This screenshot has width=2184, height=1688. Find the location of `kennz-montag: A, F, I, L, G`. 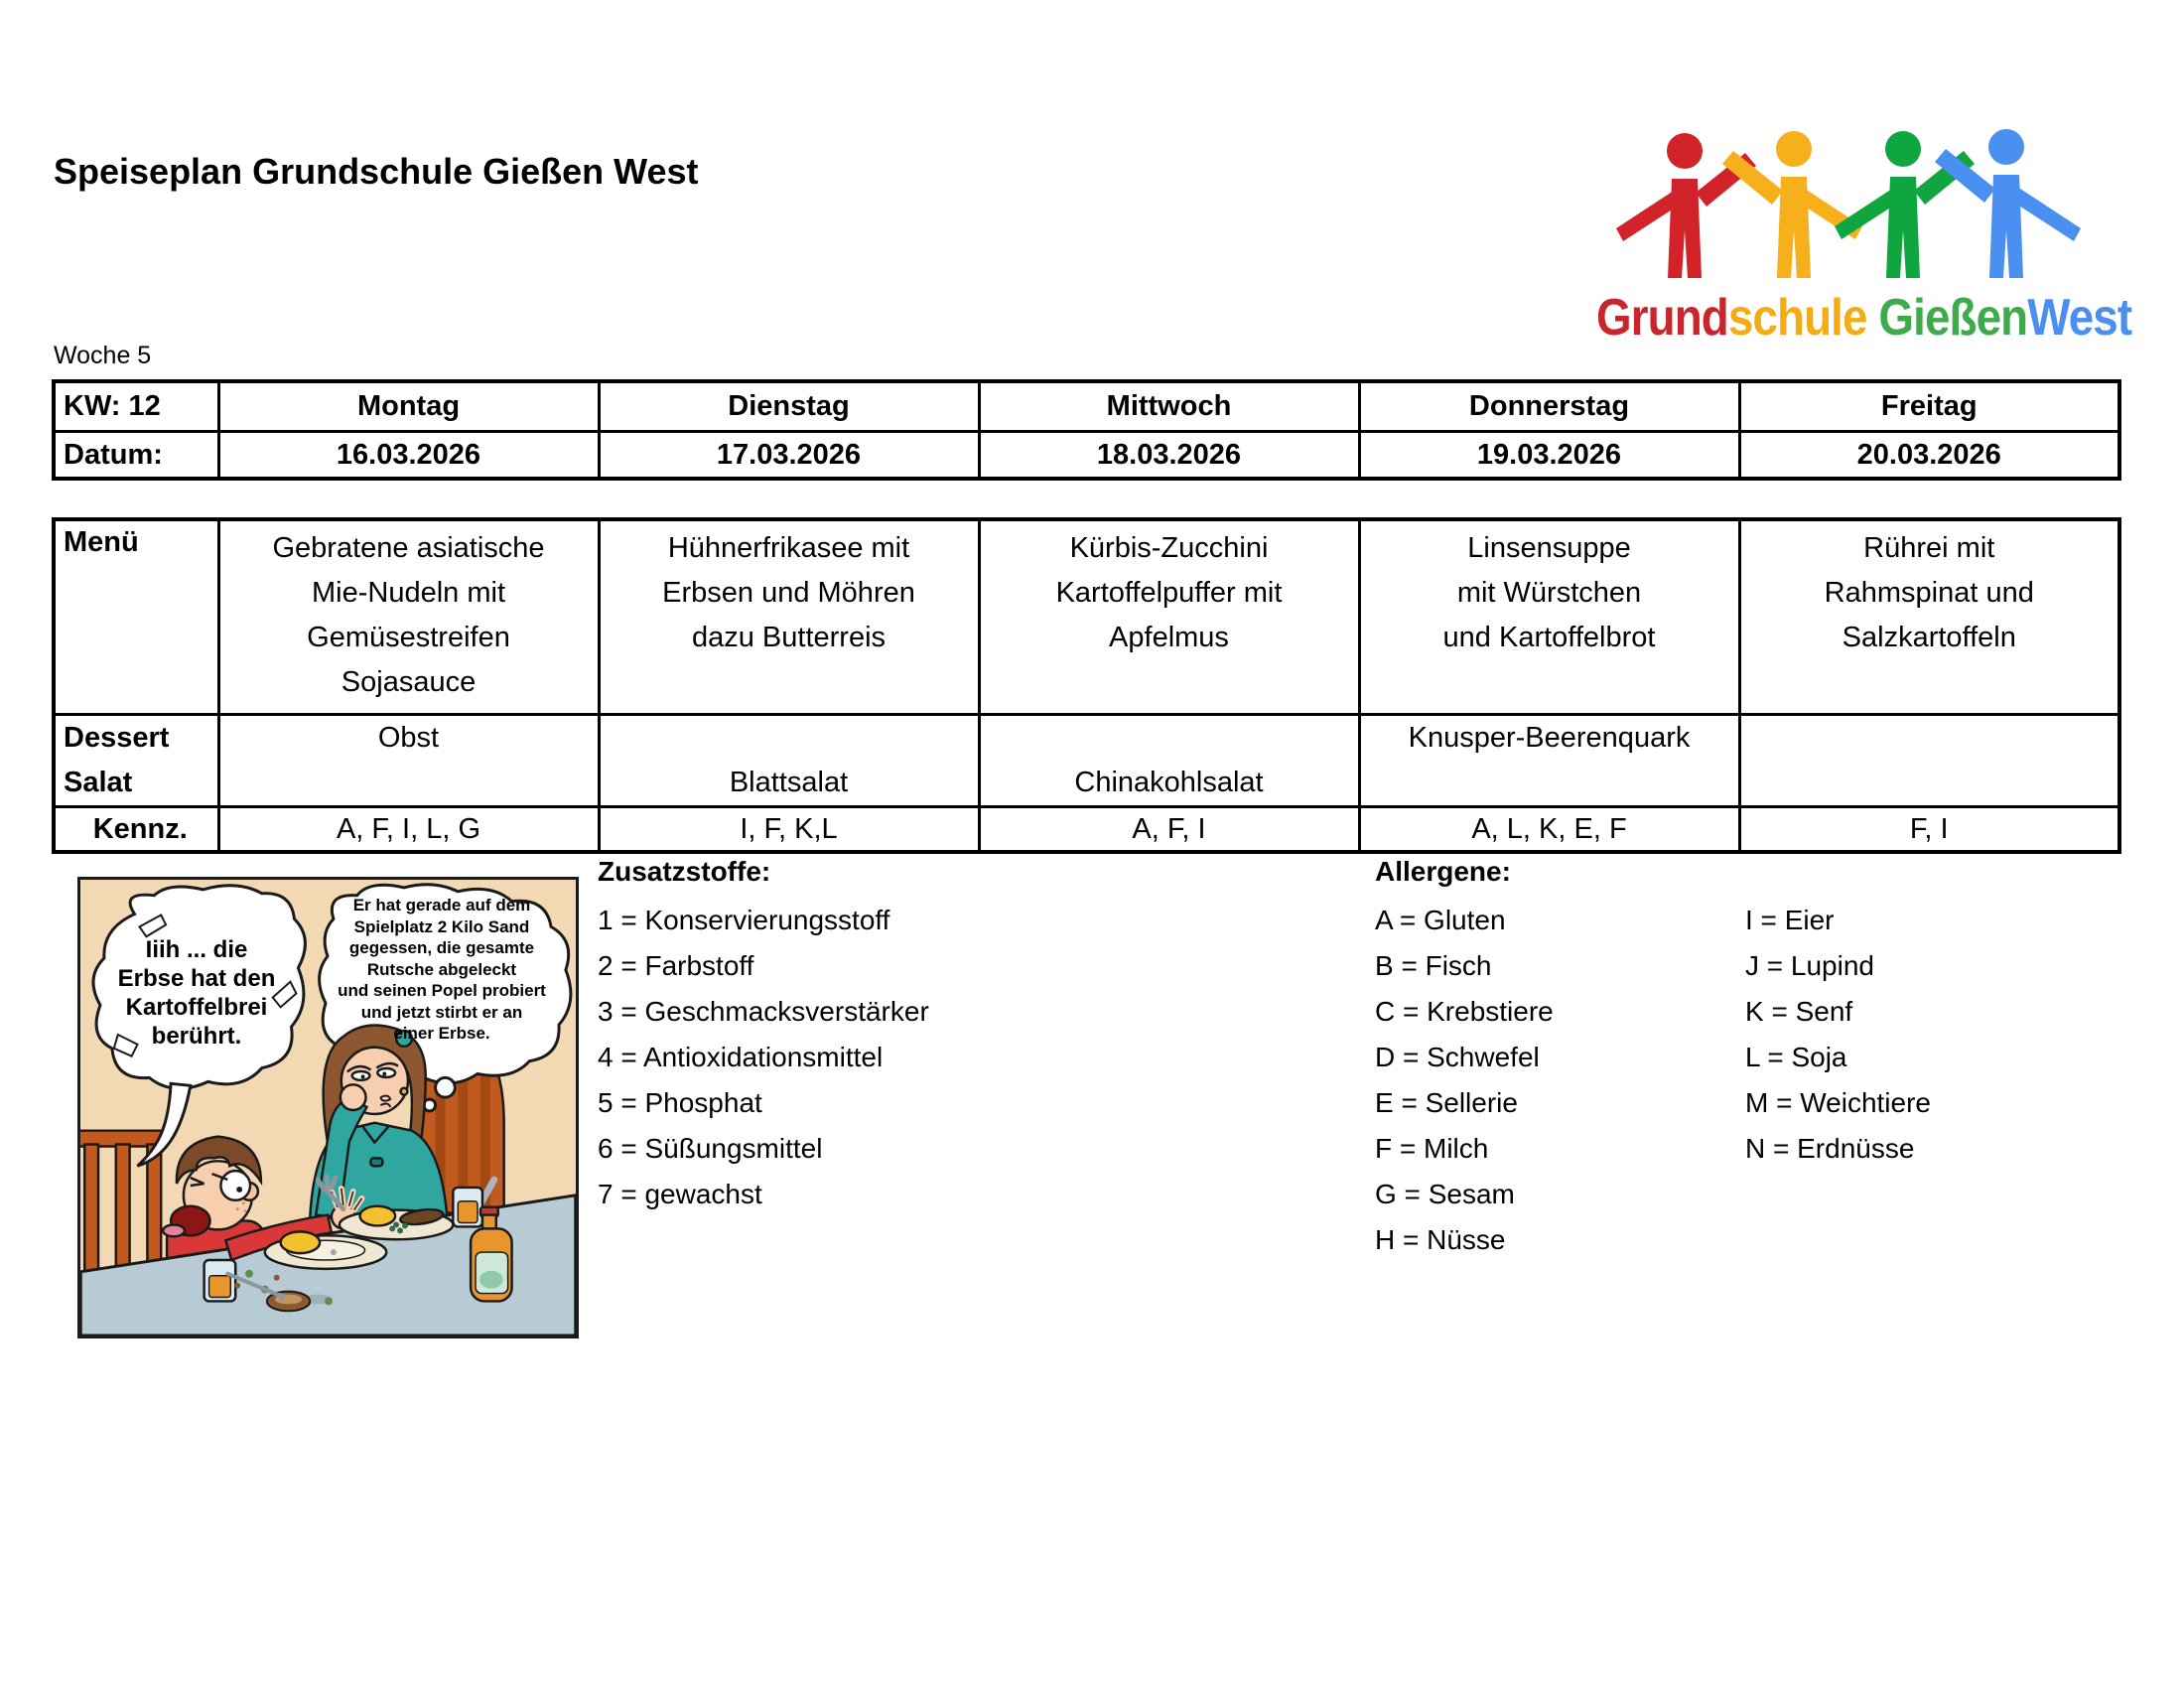

kennz-montag: A, F, I, L, G is located at coordinates (408, 829).